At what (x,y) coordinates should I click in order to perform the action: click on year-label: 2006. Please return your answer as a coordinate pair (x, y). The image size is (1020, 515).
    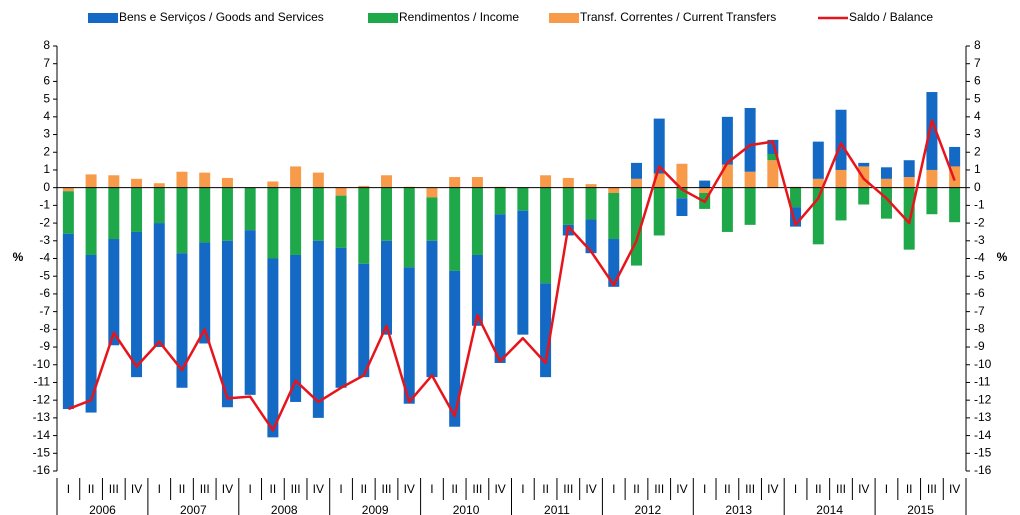
    Looking at the image, I should click on (102, 509).